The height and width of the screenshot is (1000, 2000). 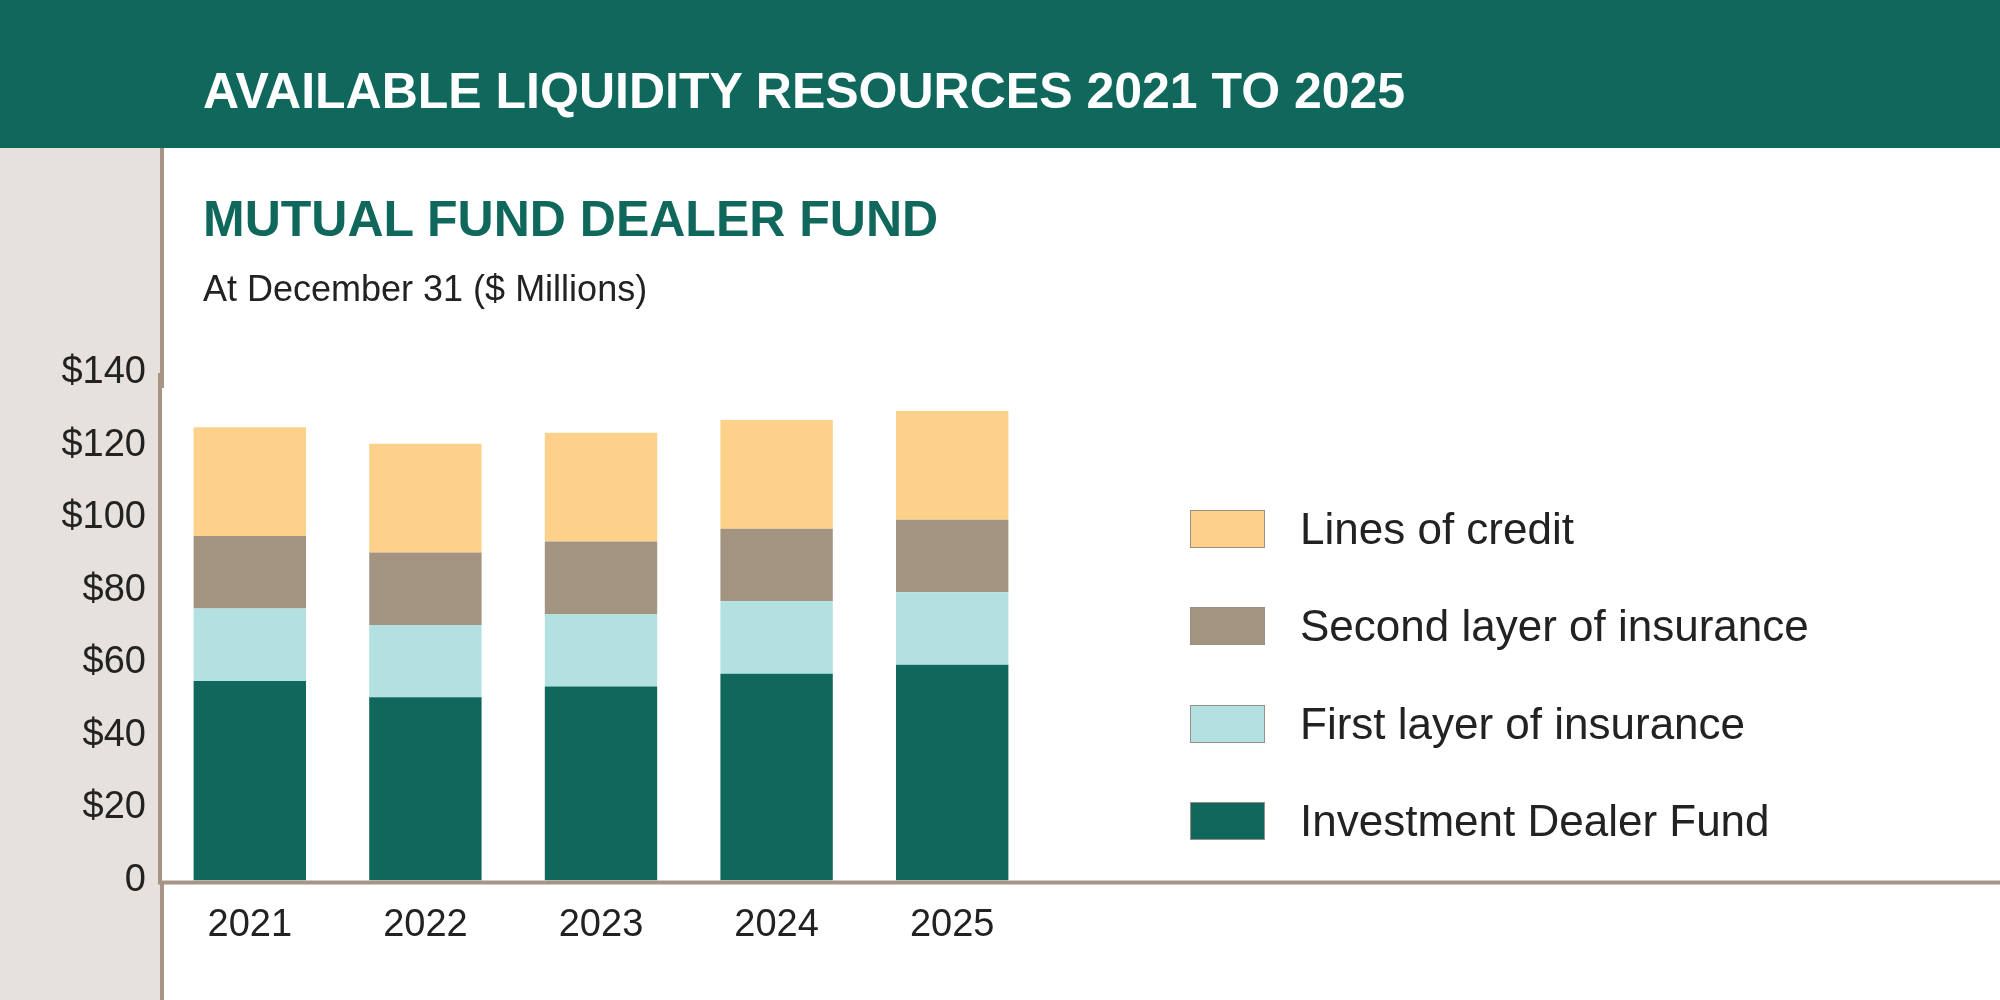 I want to click on x-tick-label: 2023, so click(x=601, y=922).